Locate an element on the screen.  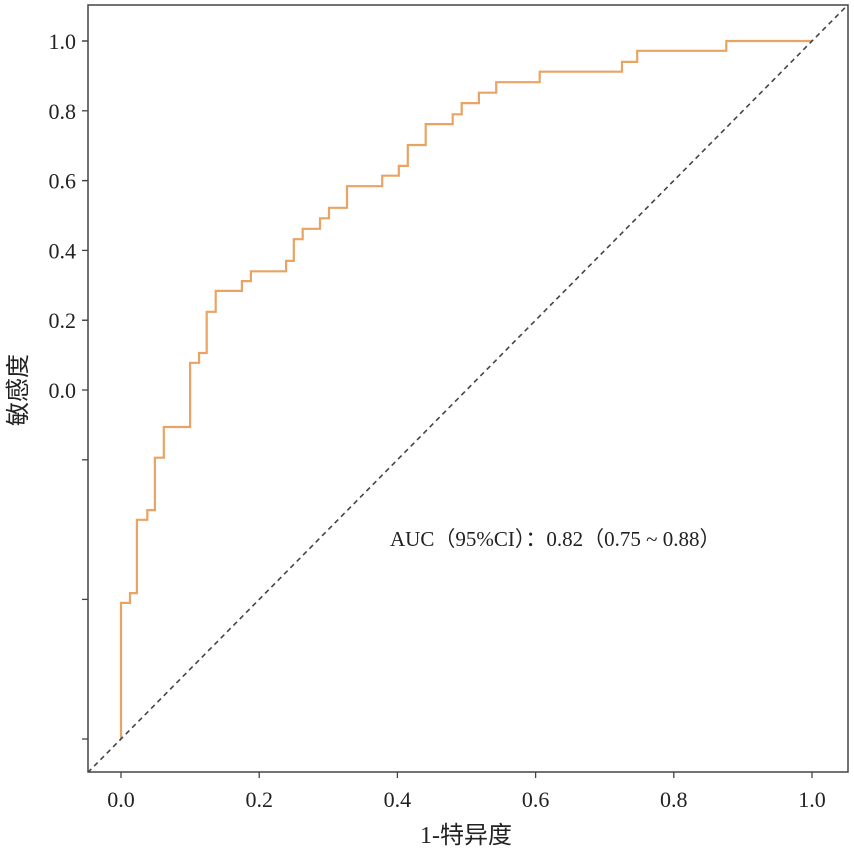
x-tick-label: 1.0 is located at coordinates (812, 799).